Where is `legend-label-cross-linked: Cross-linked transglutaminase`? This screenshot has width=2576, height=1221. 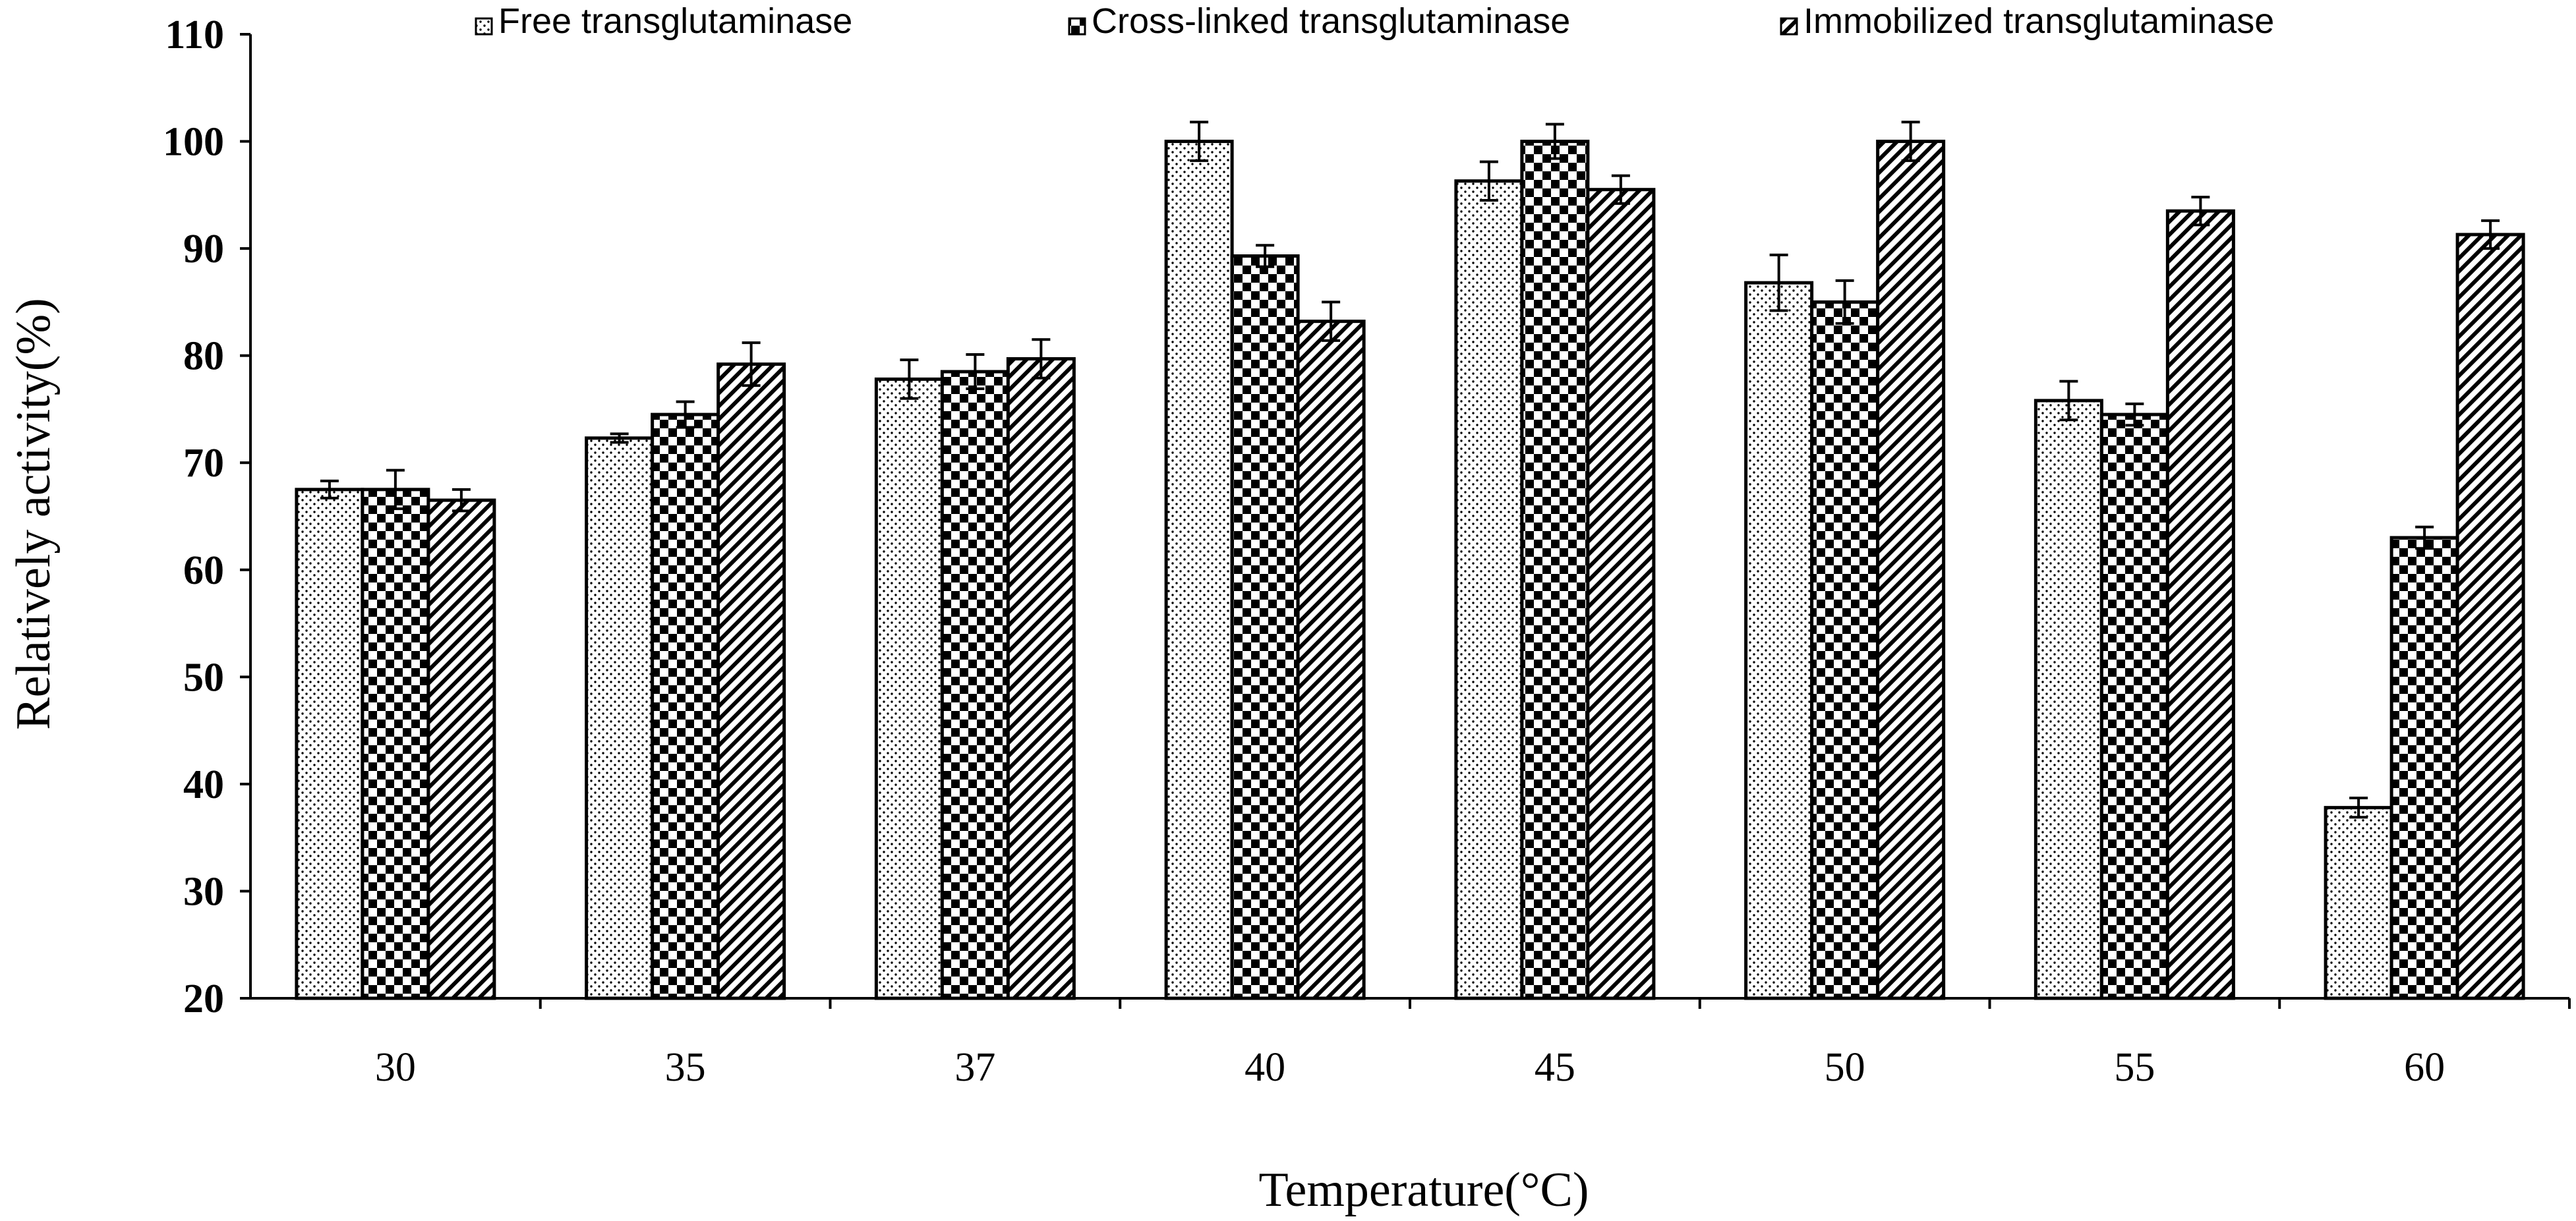 legend-label-cross-linked: Cross-linked transglutaminase is located at coordinates (1331, 21).